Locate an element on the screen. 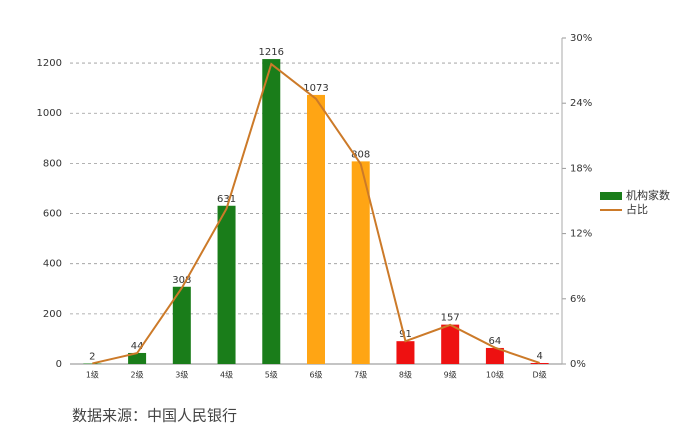 The width and height of the screenshot is (696, 436). value-label: 64 is located at coordinates (495, 341).